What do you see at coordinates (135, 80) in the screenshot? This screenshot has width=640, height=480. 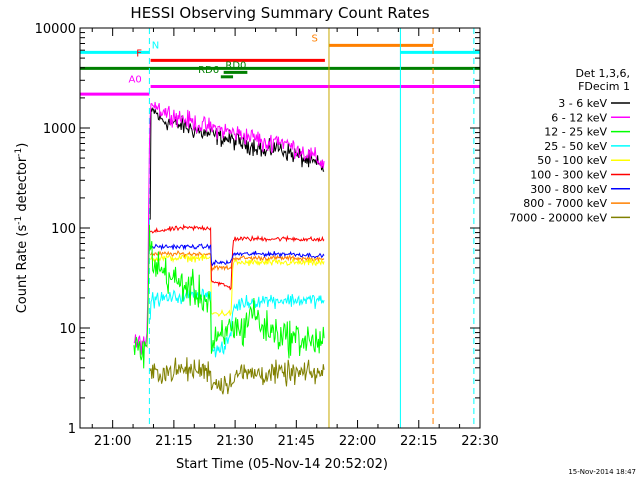 I see `flag-label-7: A0` at bounding box center [135, 80].